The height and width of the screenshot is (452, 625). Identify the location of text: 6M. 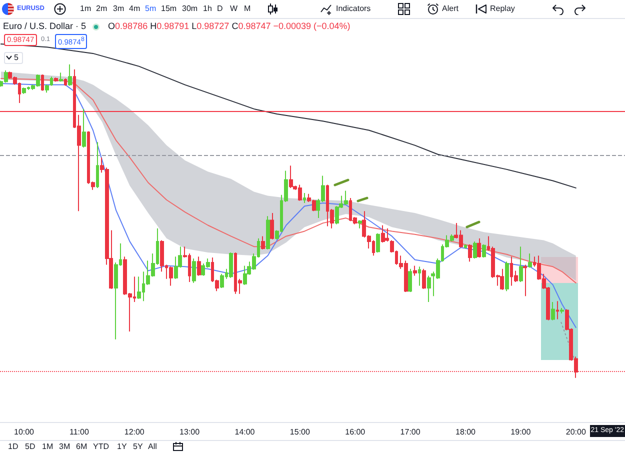
(82, 447).